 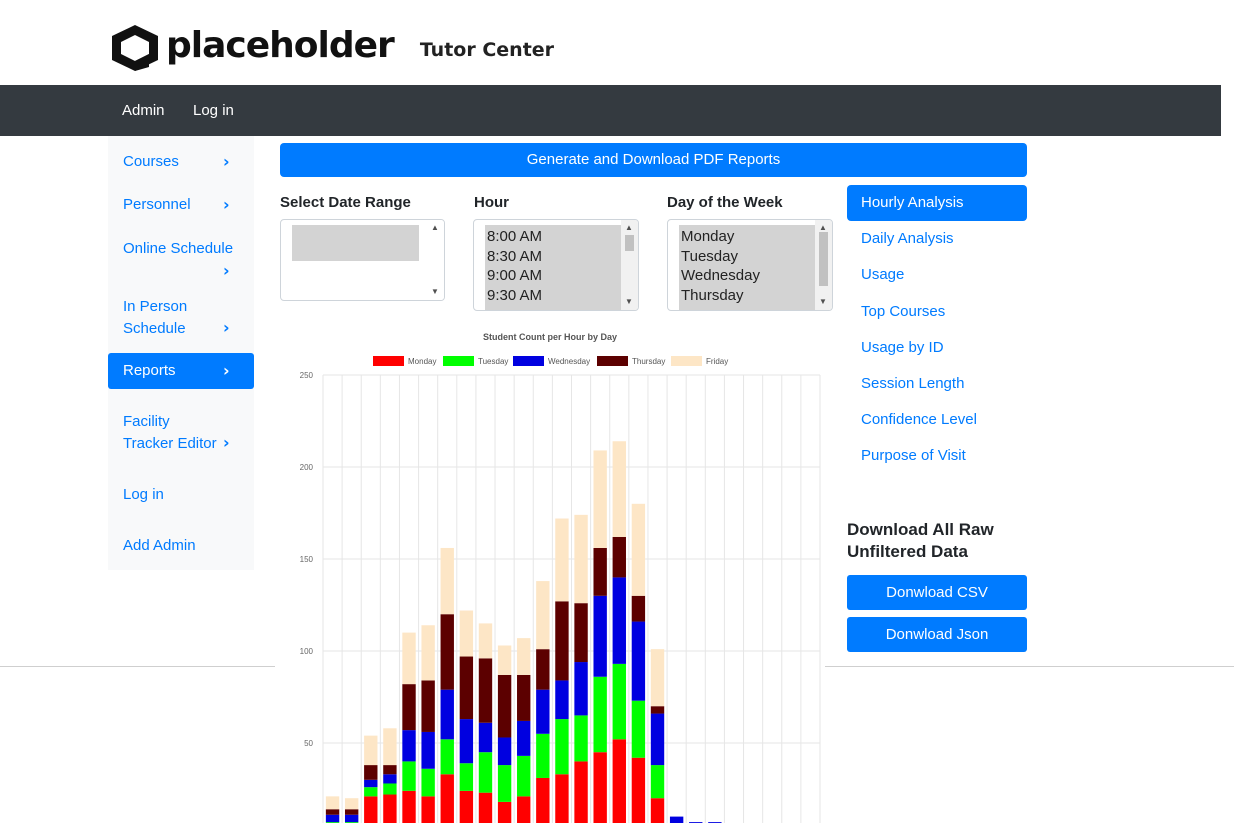 What do you see at coordinates (919, 419) in the screenshot?
I see `tab-confidence-level: Confidence Level` at bounding box center [919, 419].